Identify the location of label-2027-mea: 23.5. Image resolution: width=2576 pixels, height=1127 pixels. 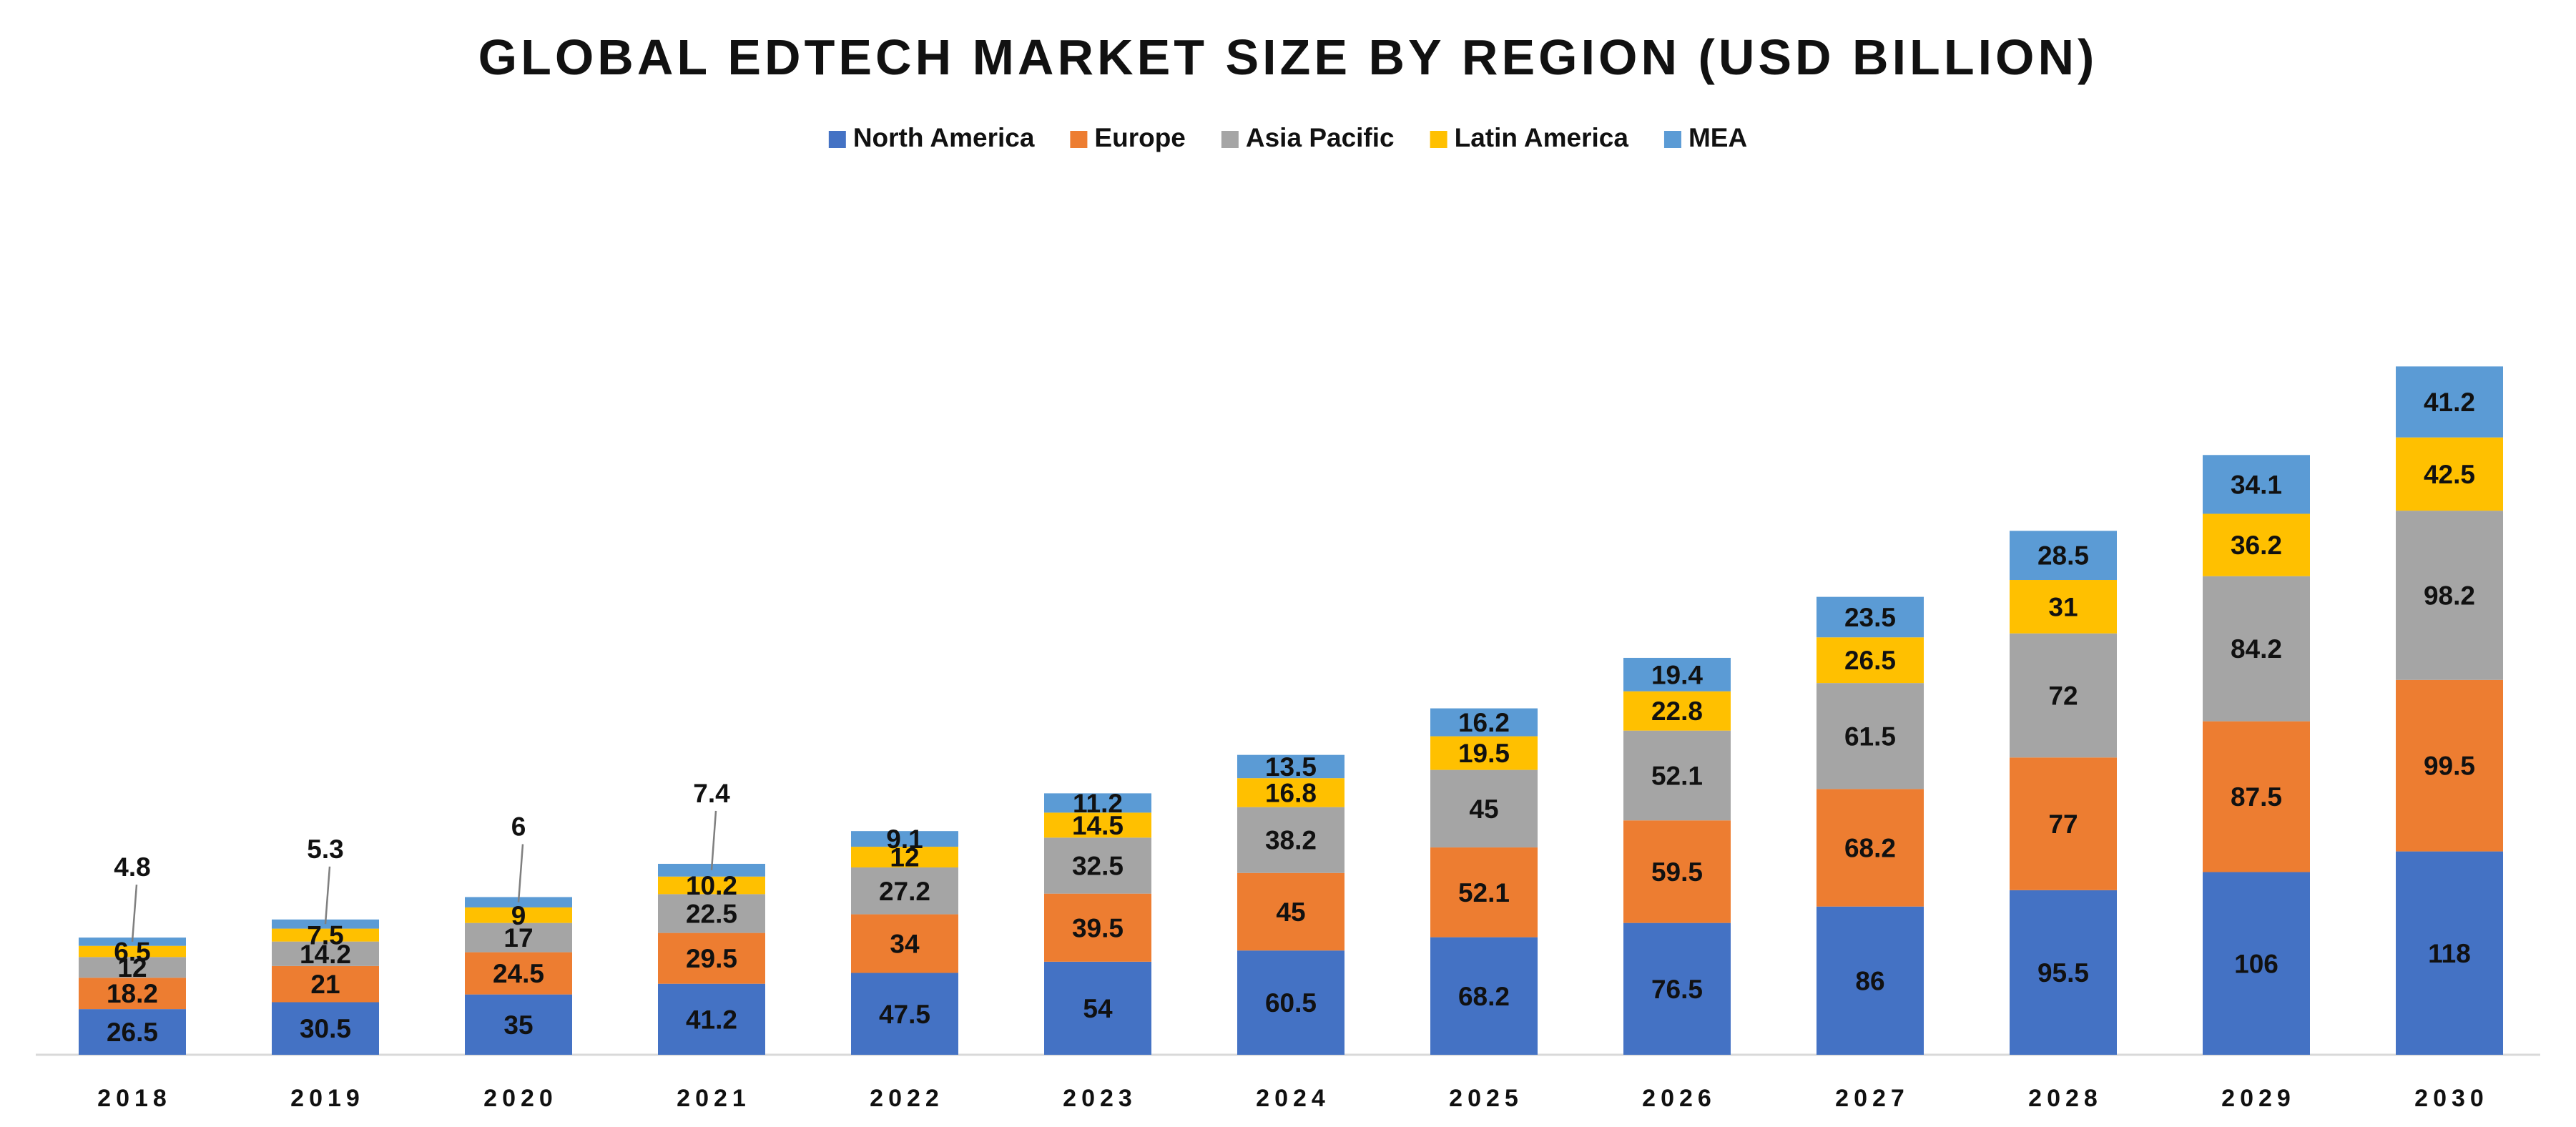
(1870, 617).